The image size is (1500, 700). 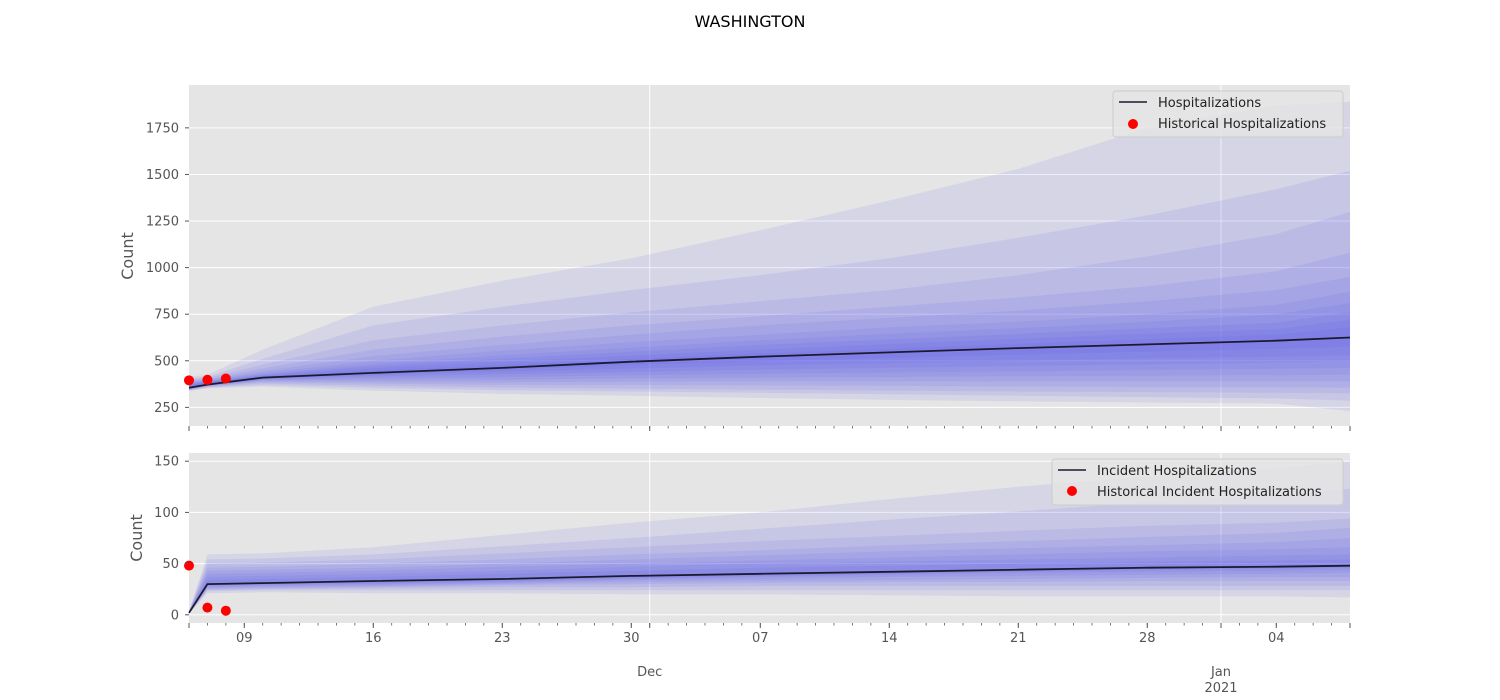 I want to click on x-month-label: Dec, so click(x=649, y=672).